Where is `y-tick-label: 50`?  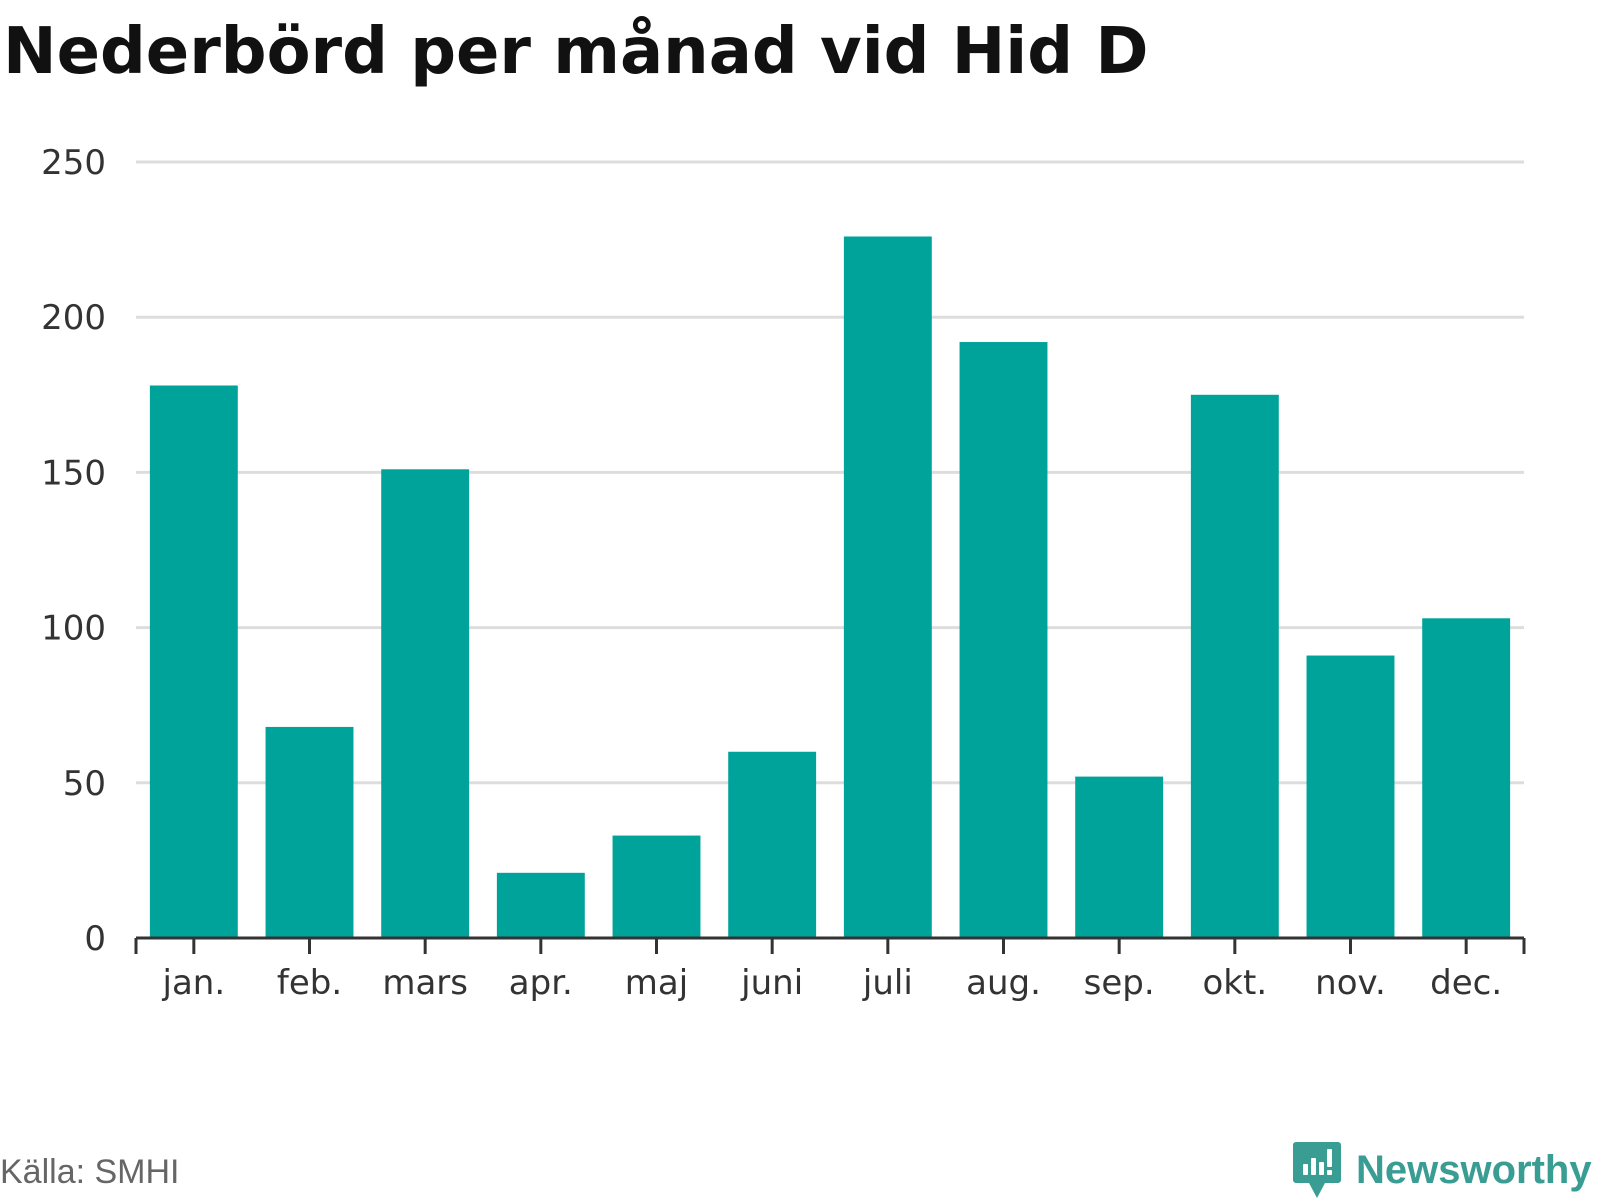
y-tick-label: 50 is located at coordinates (84, 784).